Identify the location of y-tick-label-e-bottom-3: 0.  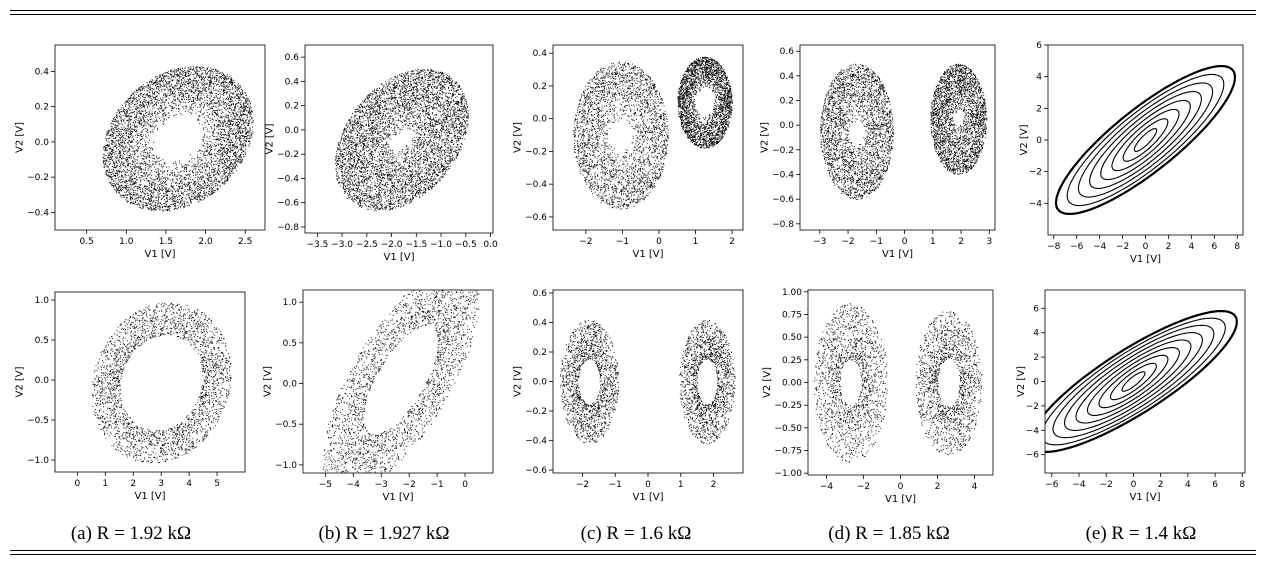
(1036, 383).